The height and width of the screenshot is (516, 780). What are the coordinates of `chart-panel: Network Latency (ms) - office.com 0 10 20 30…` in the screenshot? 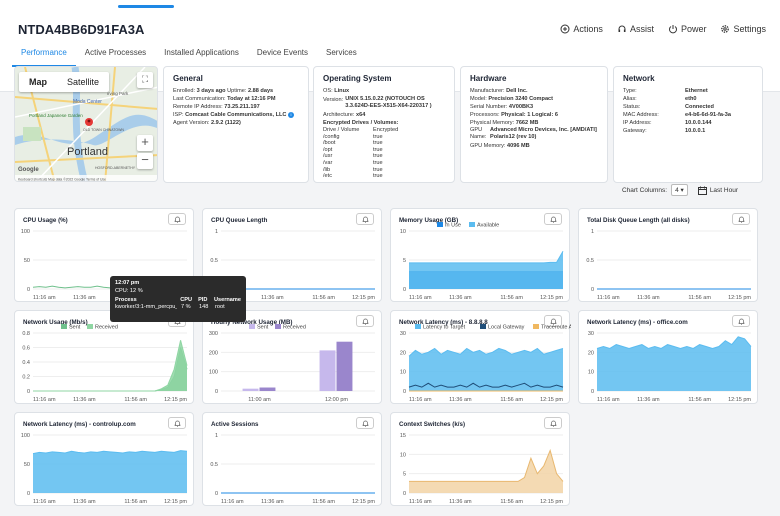 It's located at (668, 357).